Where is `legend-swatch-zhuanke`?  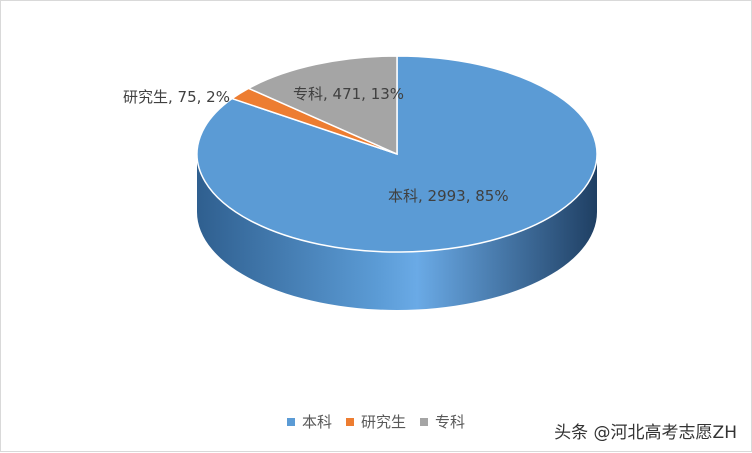
legend-swatch-zhuanke is located at coordinates (424, 421).